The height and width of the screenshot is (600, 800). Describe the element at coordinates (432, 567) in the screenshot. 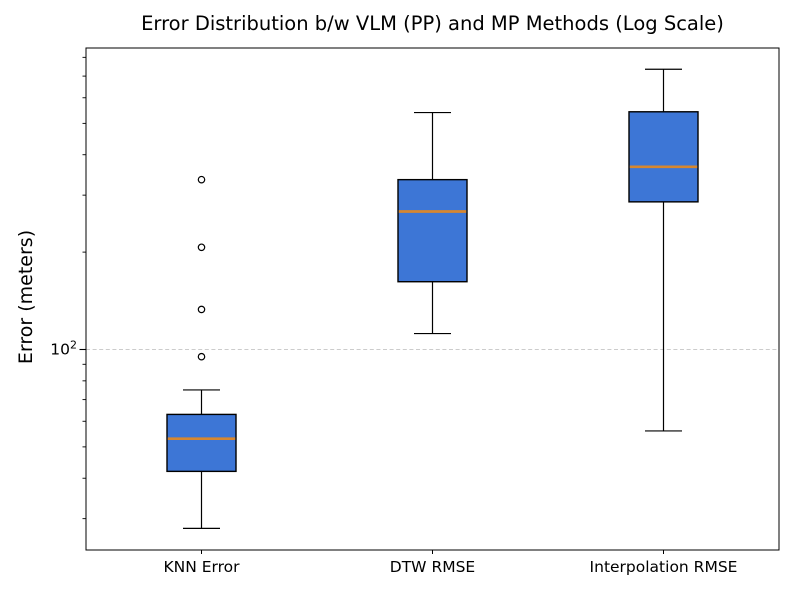

I see `x-tick-label-dtw-rmse: DTW RMSE` at that location.